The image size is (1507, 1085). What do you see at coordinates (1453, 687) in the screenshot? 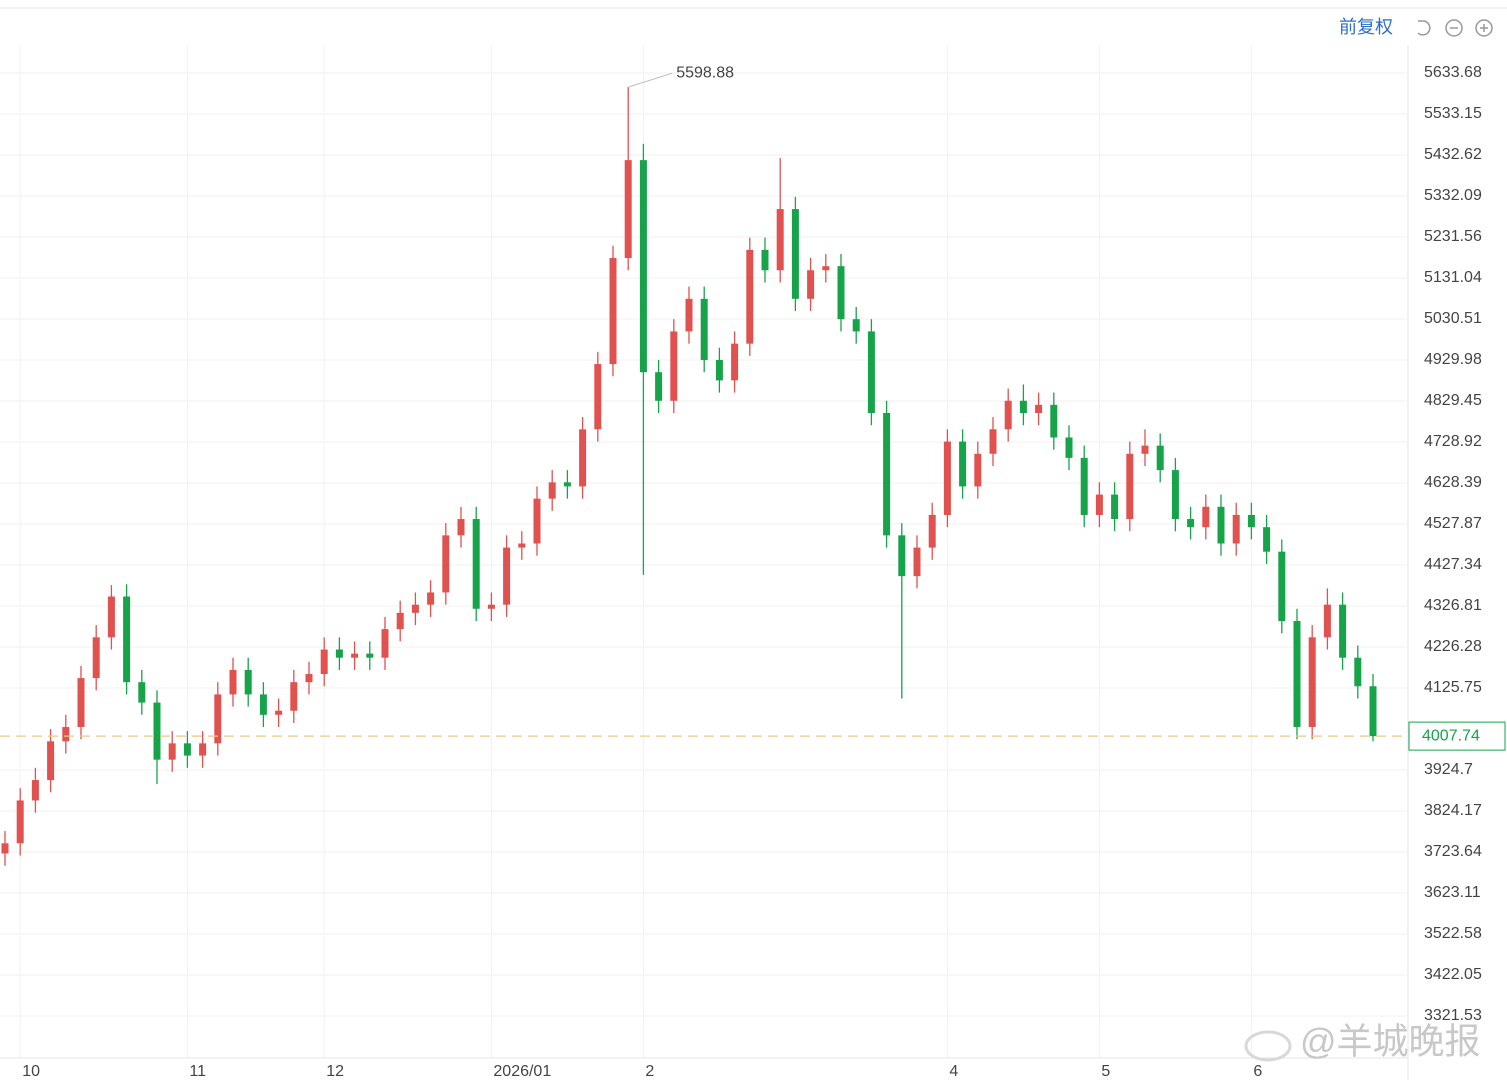
I see `y-tick-label: 4125.75` at bounding box center [1453, 687].